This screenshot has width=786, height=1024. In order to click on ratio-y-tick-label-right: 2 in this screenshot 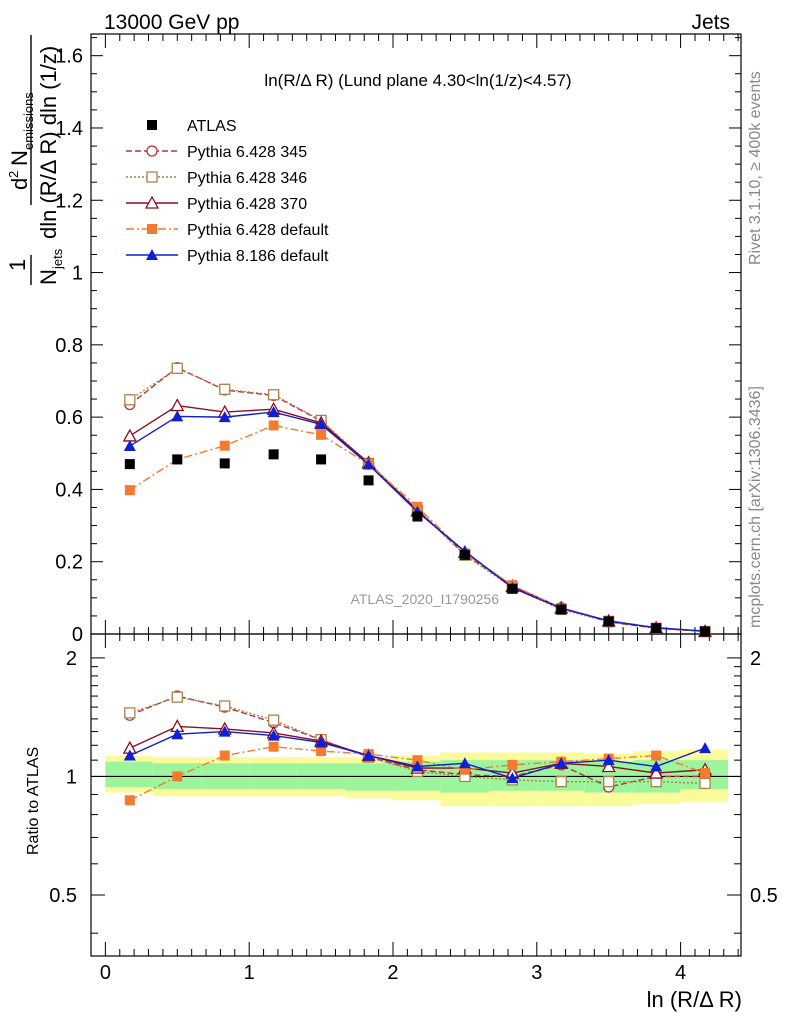, I will do `click(755, 659)`.